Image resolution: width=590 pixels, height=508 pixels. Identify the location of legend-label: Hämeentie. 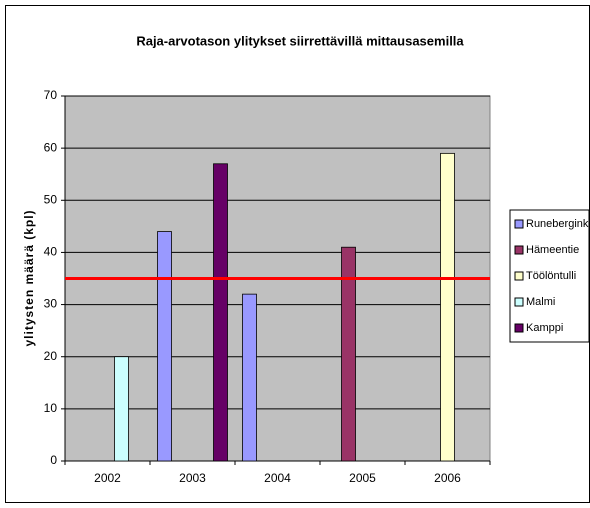
(552, 250).